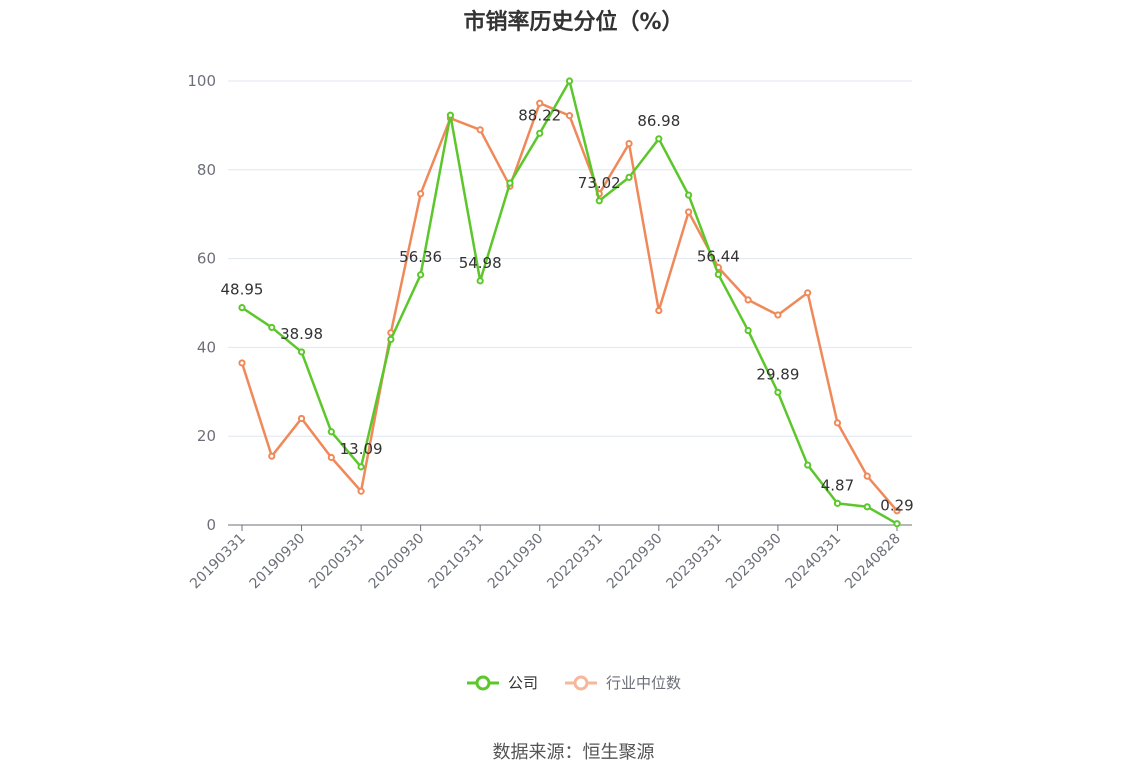  What do you see at coordinates (420, 257) in the screenshot?
I see `data-label: 56.36` at bounding box center [420, 257].